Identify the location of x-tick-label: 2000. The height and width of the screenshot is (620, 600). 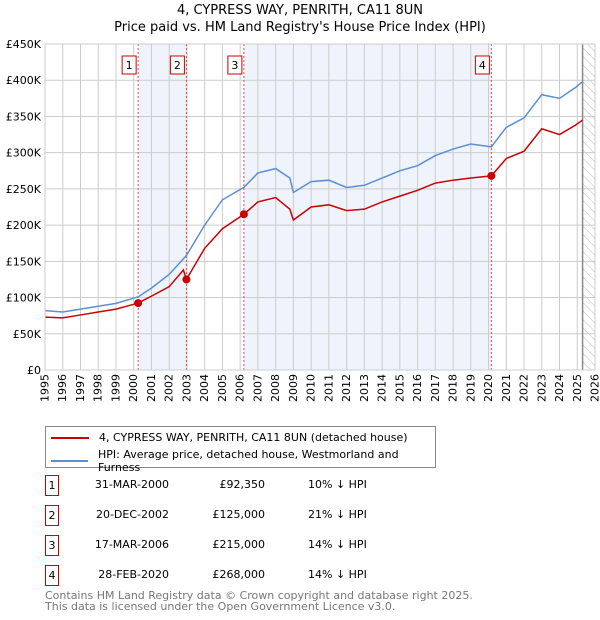
(133, 388).